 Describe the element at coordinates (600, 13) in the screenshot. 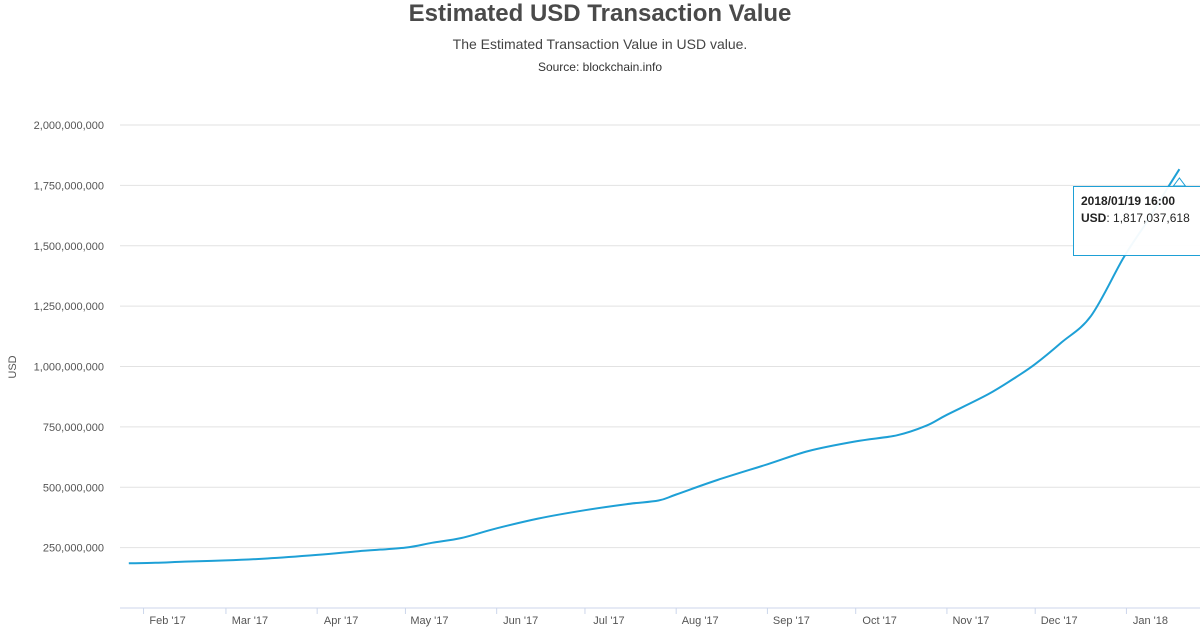

I see `chart-title: Estimated USD Transaction Value` at that location.